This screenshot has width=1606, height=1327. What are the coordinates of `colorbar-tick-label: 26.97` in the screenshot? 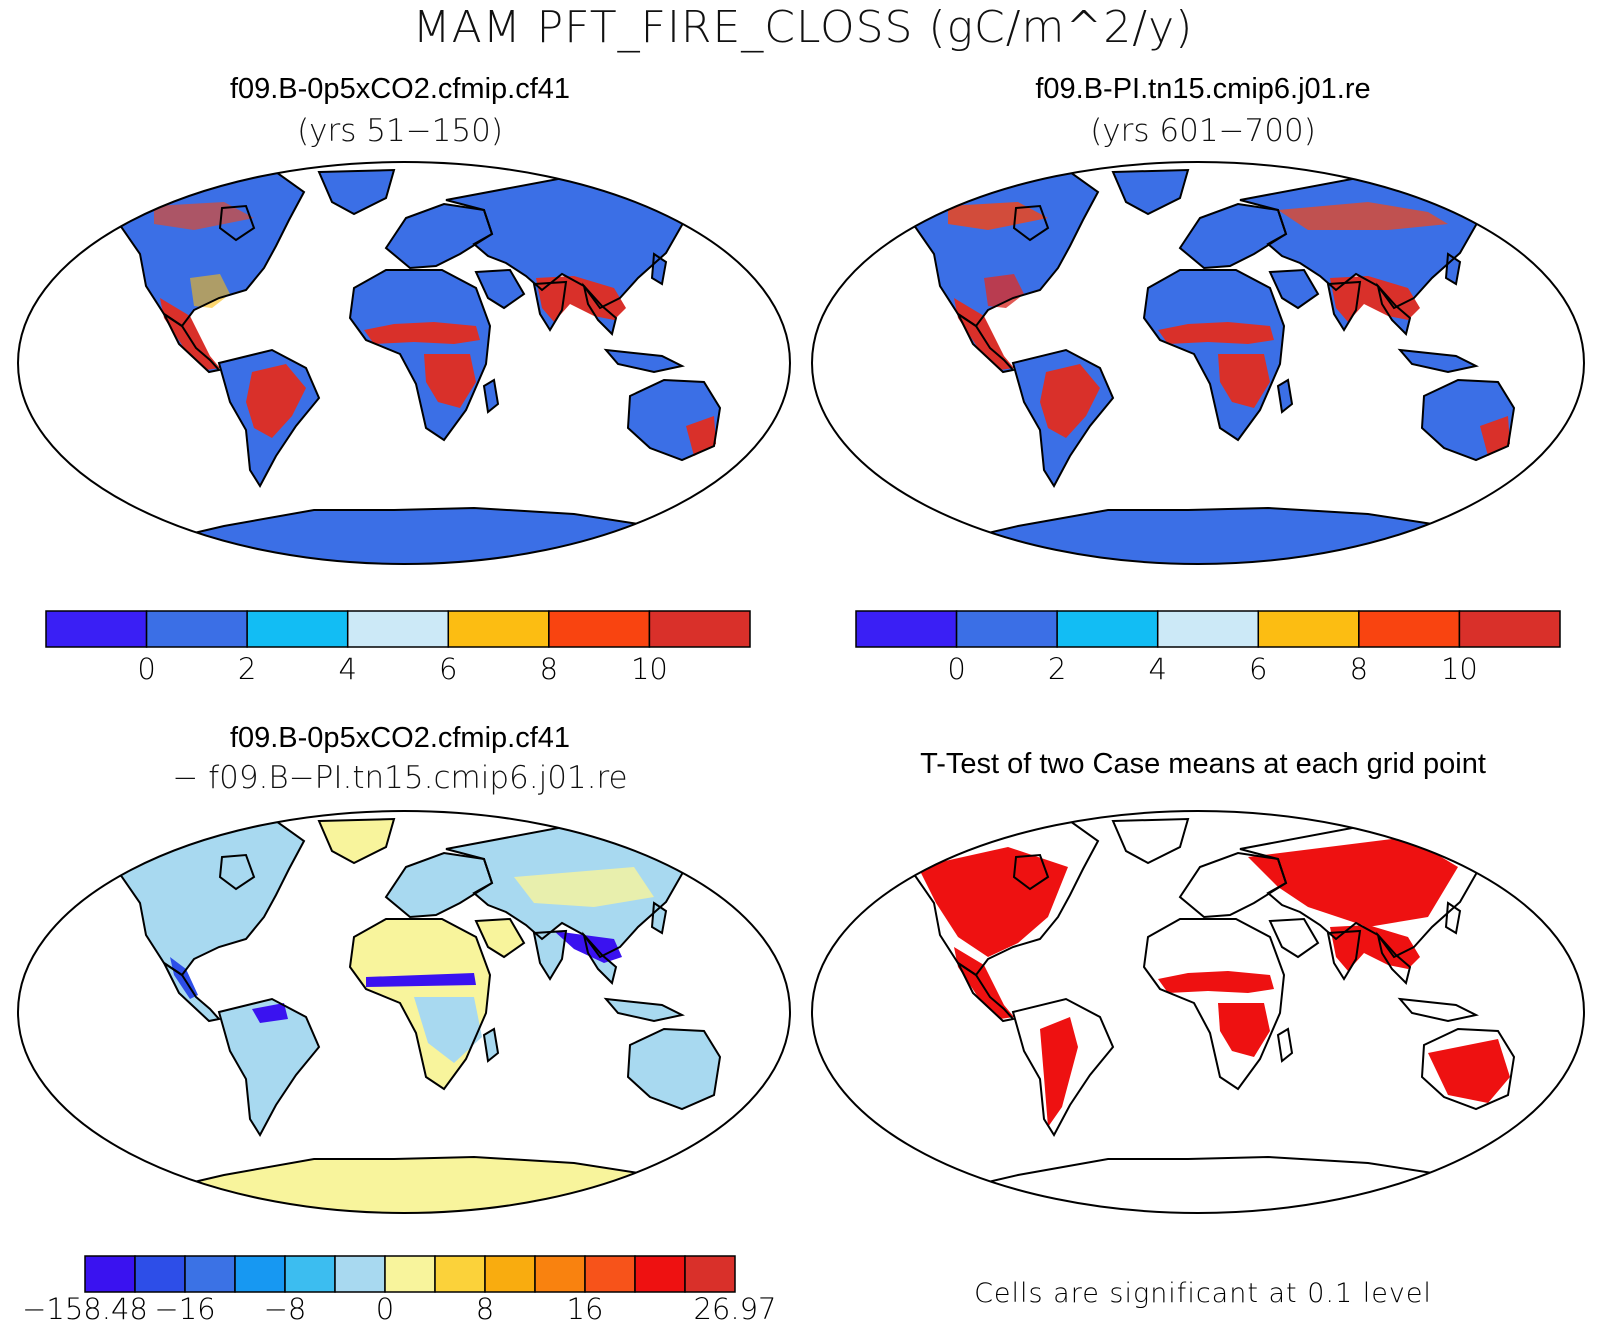 It's located at (735, 1309).